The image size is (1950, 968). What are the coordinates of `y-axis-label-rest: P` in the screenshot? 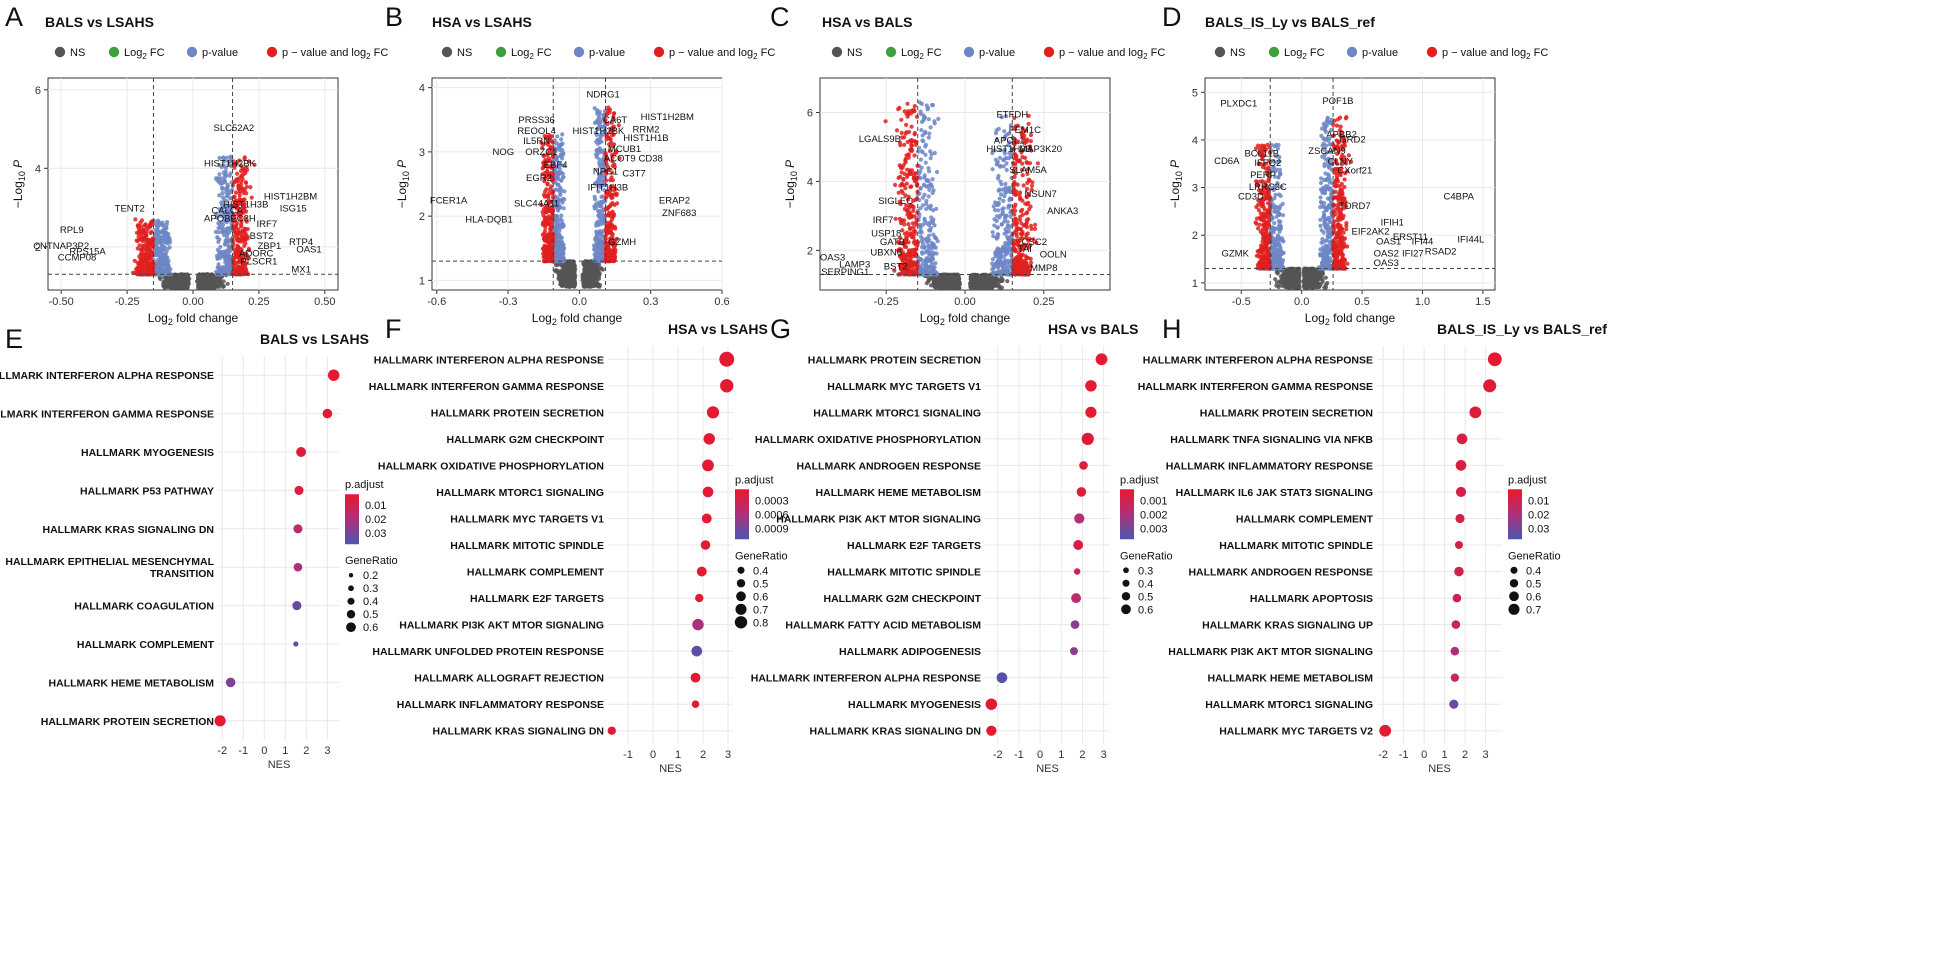 It's located at (402, 165).